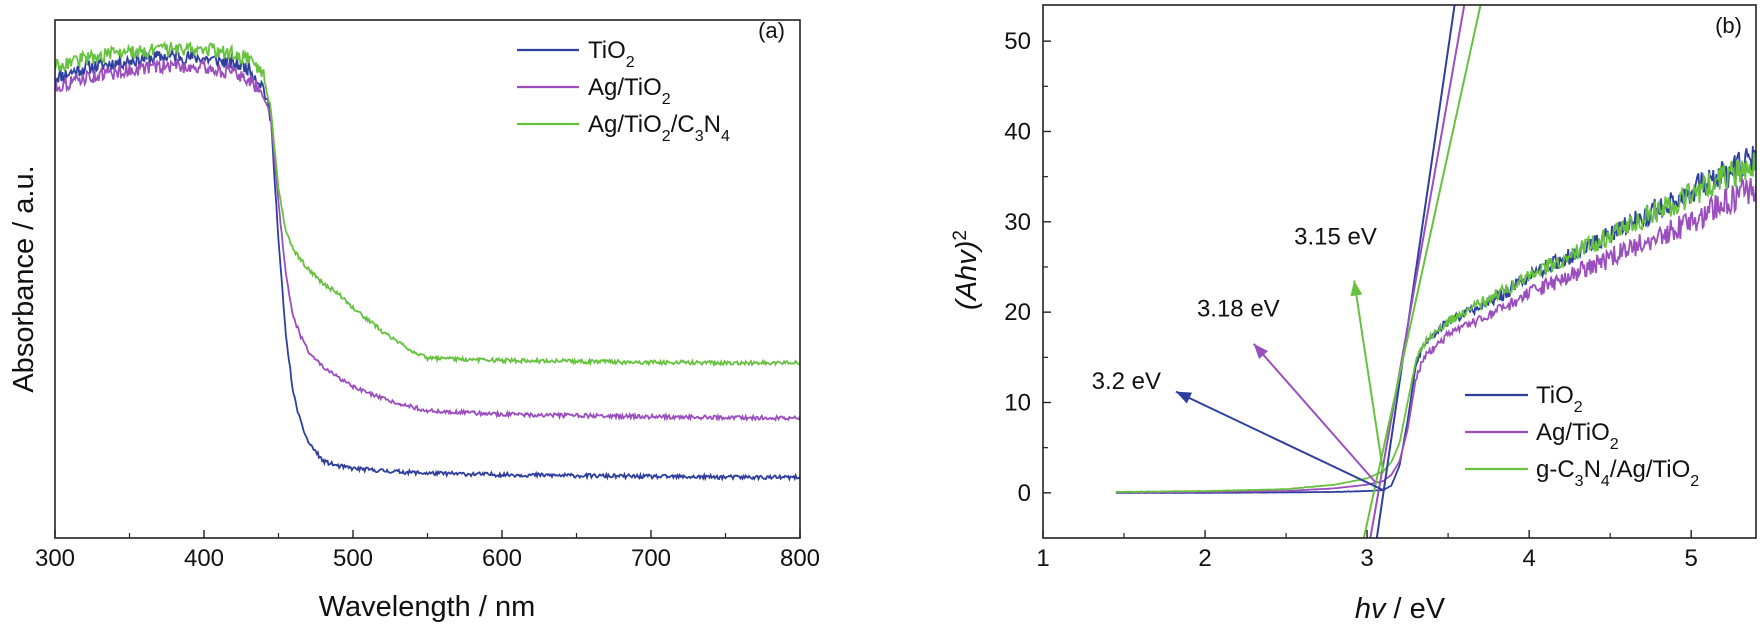 Image resolution: width=1760 pixels, height=626 pixels. I want to click on panel-b-annotation-label: 3.15 eV, so click(1335, 236).